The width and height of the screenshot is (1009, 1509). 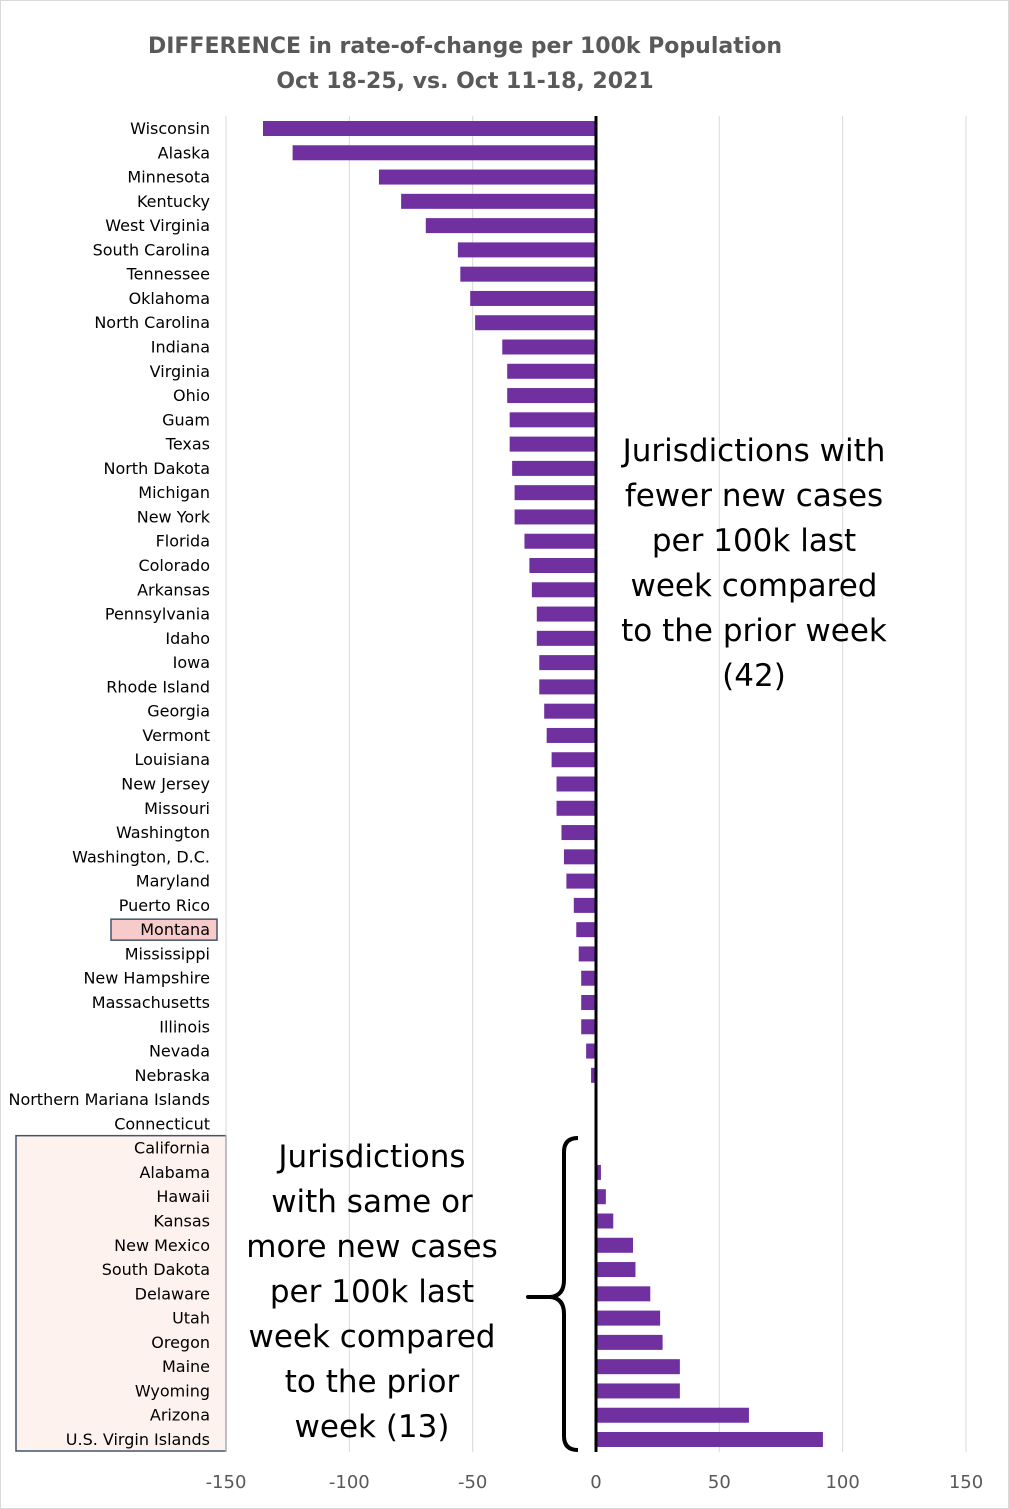 I want to click on category-label: Ohio, so click(x=191, y=395).